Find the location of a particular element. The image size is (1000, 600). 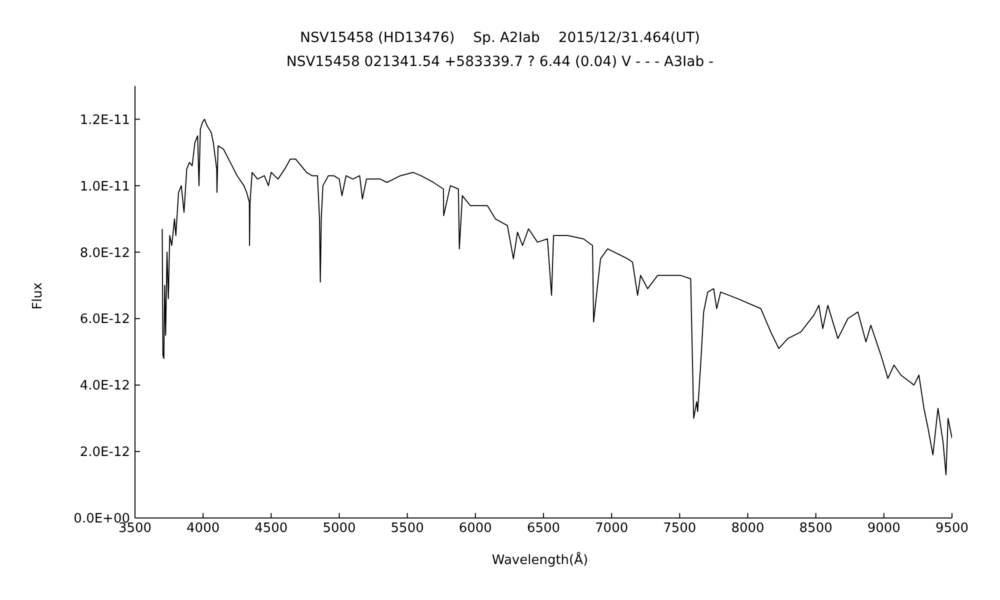

y-tick-label: 8.0E-12 is located at coordinates (105, 253).